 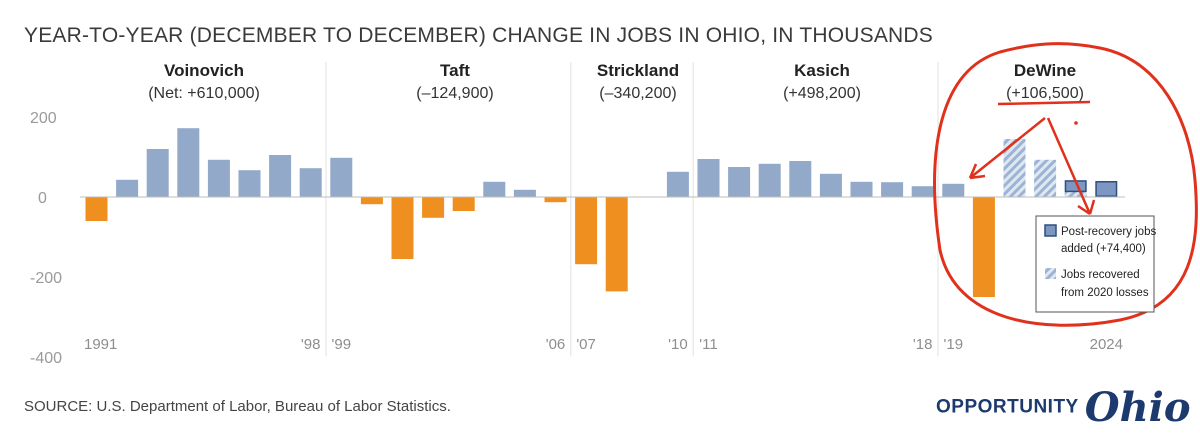 What do you see at coordinates (769, 180) in the screenshot?
I see `bar-2013` at bounding box center [769, 180].